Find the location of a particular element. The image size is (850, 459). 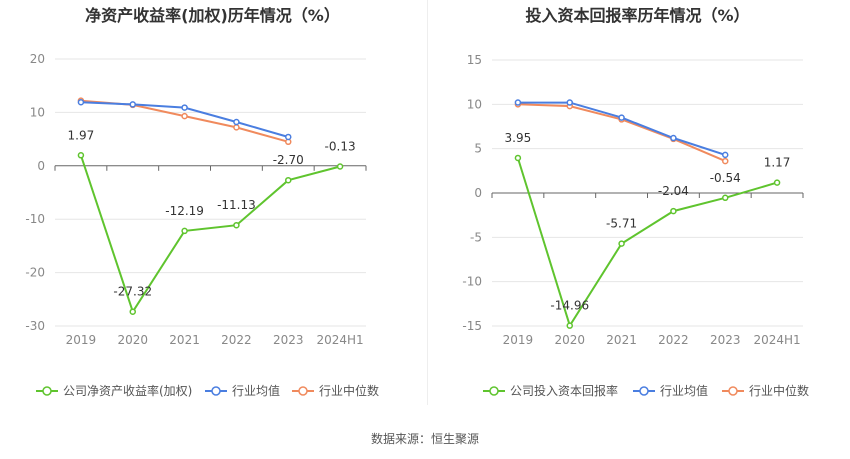

right-chart-title: 投入资本回报率历年情况（%） is located at coordinates (637, 15).